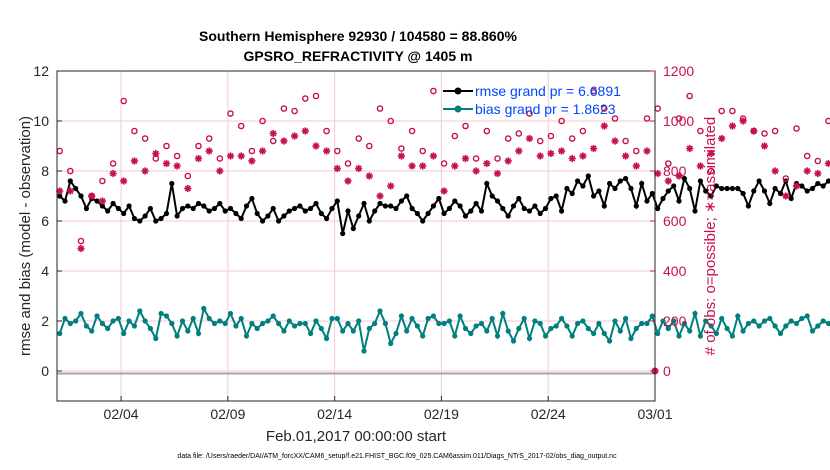  Describe the element at coordinates (678, 121) in the screenshot. I see `y-tick-label-right: 1000` at that location.